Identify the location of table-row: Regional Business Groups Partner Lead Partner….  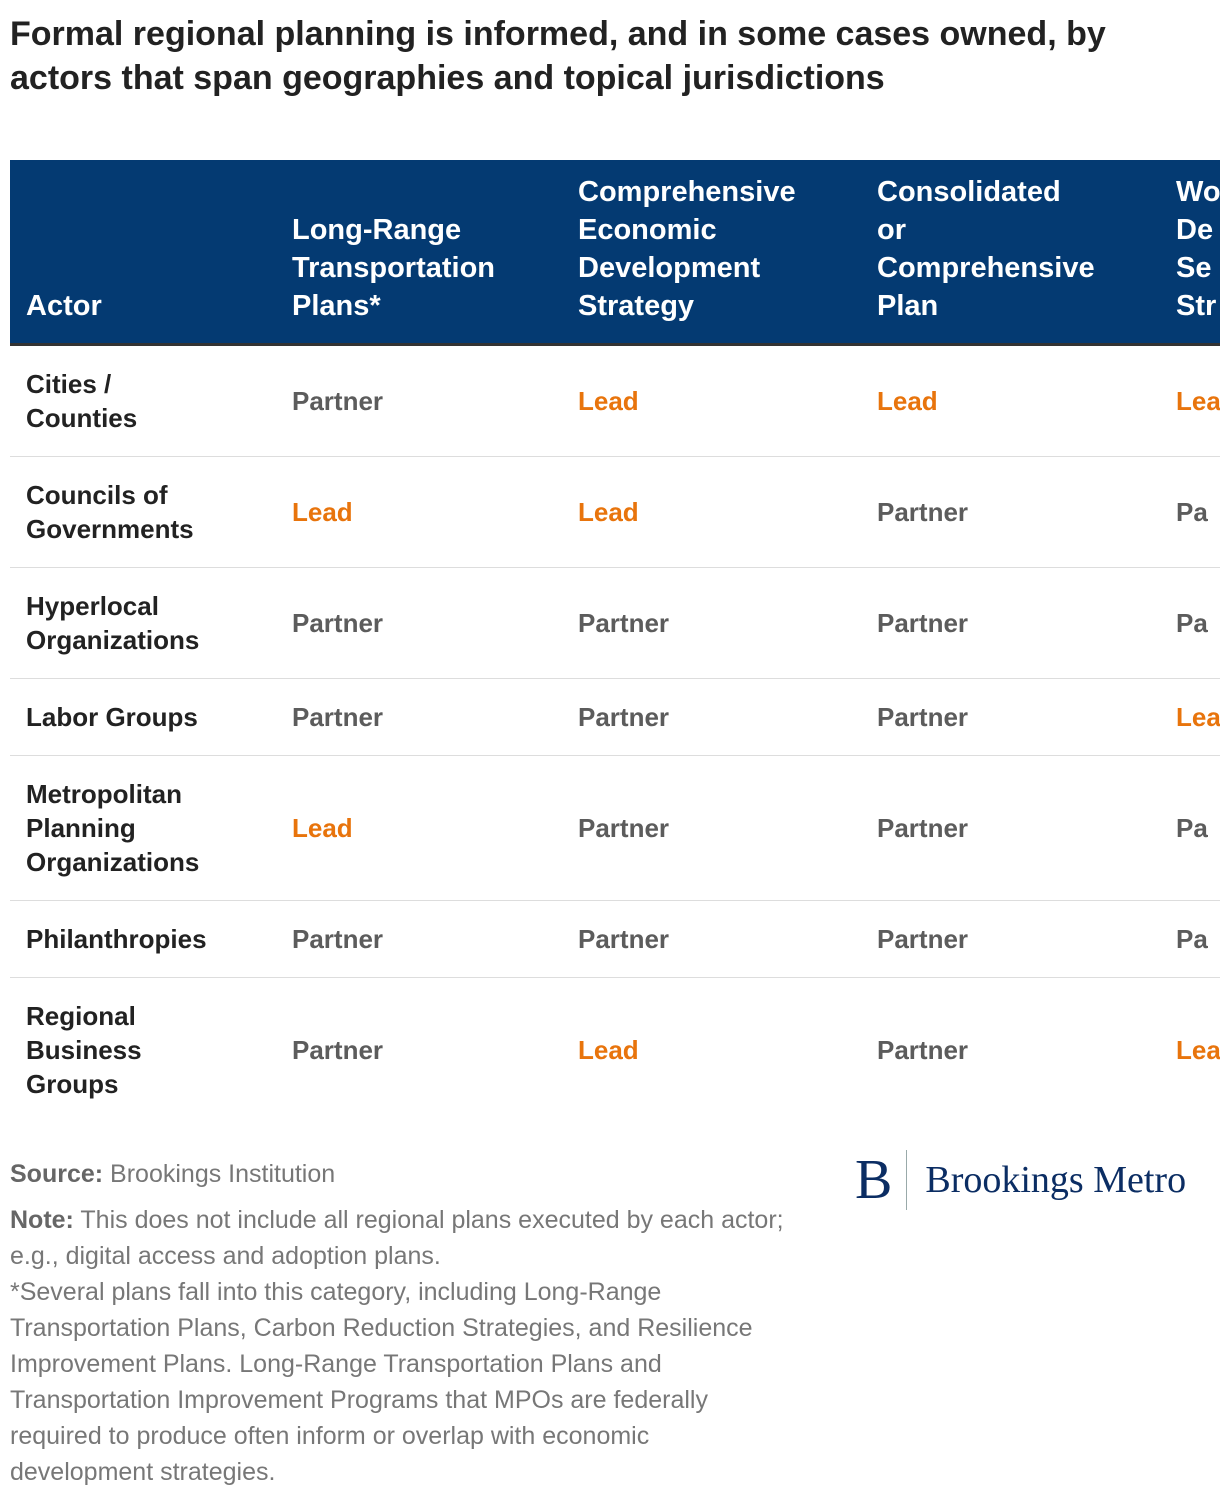
(615, 1050).